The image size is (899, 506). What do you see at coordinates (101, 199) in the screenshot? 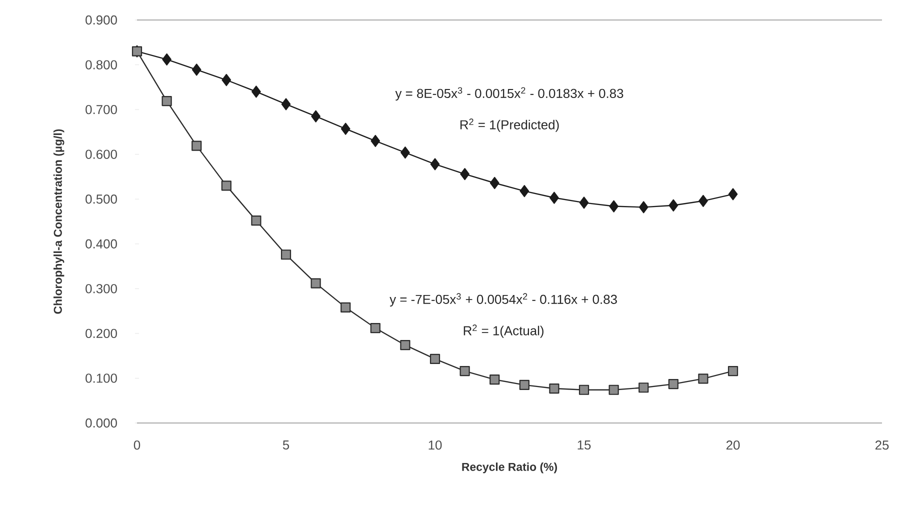
I see `y-tick-label: 0.500` at bounding box center [101, 199].